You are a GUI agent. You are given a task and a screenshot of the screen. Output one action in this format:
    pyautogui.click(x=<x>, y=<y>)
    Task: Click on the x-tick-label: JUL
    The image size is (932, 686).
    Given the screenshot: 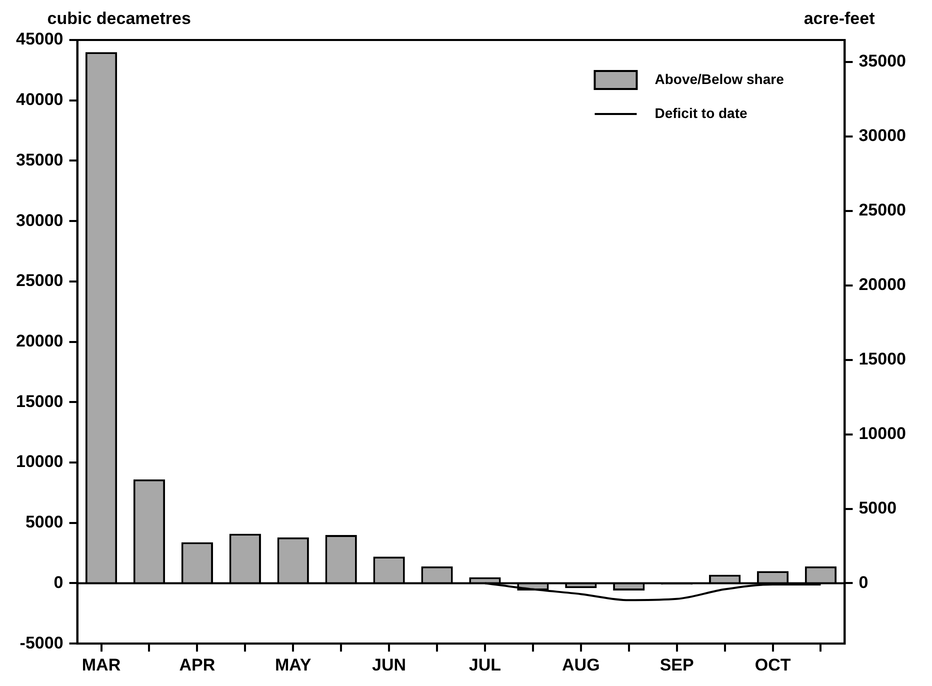 What is the action you would take?
    pyautogui.click(x=485, y=664)
    